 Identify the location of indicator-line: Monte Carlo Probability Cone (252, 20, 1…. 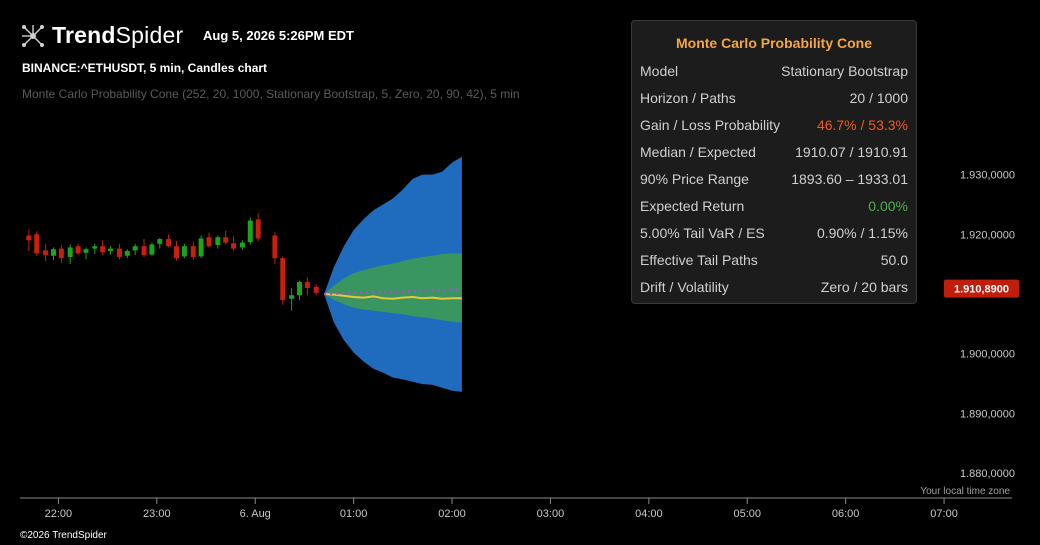
(271, 94).